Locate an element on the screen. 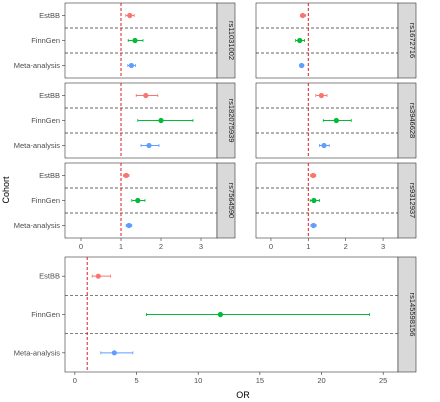 Image resolution: width=440 pixels, height=402 pixels. facet-strip-label: rs3946628 is located at coordinates (412, 120).